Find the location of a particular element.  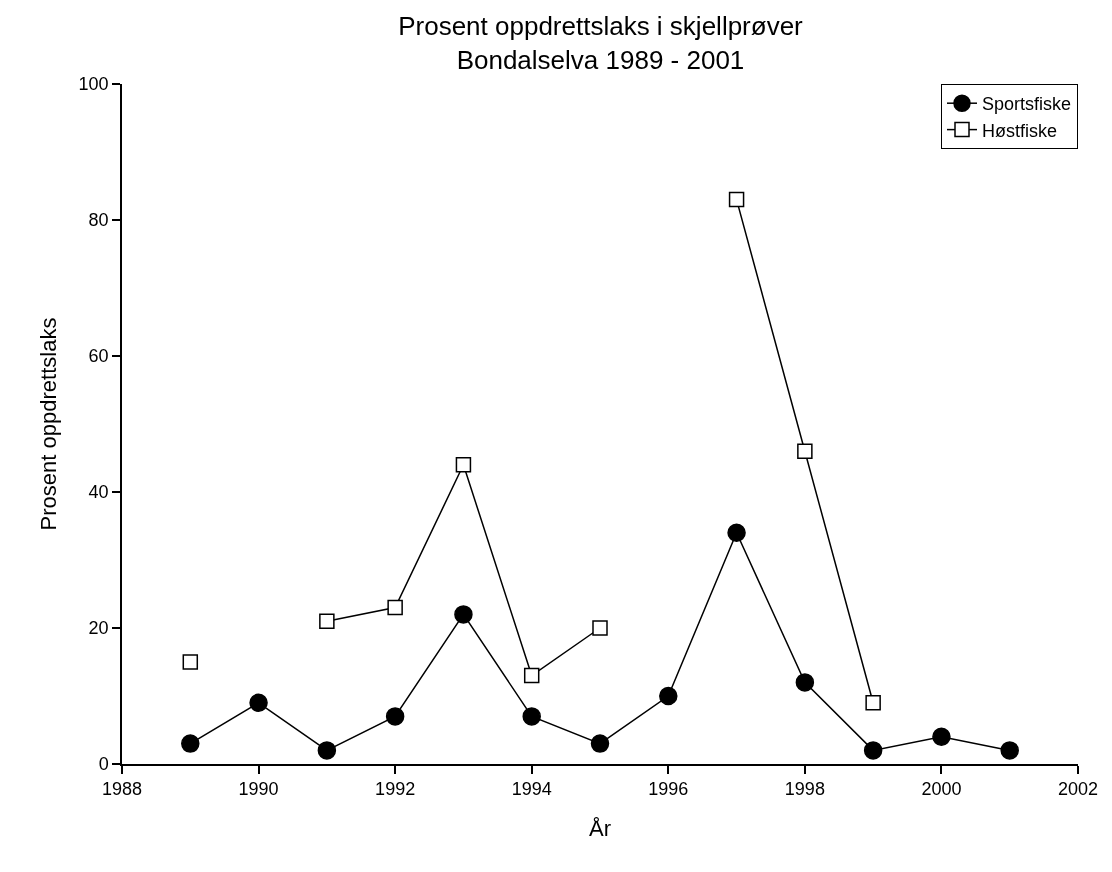

y-tick-label: 80 is located at coordinates (98, 220).